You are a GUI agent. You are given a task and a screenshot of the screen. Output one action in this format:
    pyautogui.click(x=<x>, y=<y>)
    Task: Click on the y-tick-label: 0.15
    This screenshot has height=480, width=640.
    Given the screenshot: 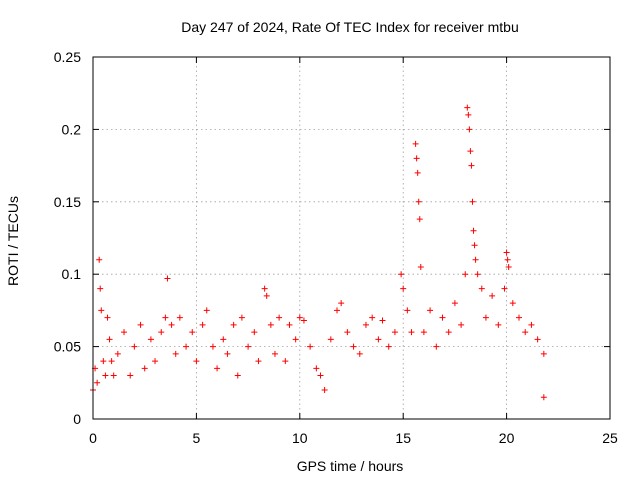 What is the action you would take?
    pyautogui.click(x=67, y=202)
    